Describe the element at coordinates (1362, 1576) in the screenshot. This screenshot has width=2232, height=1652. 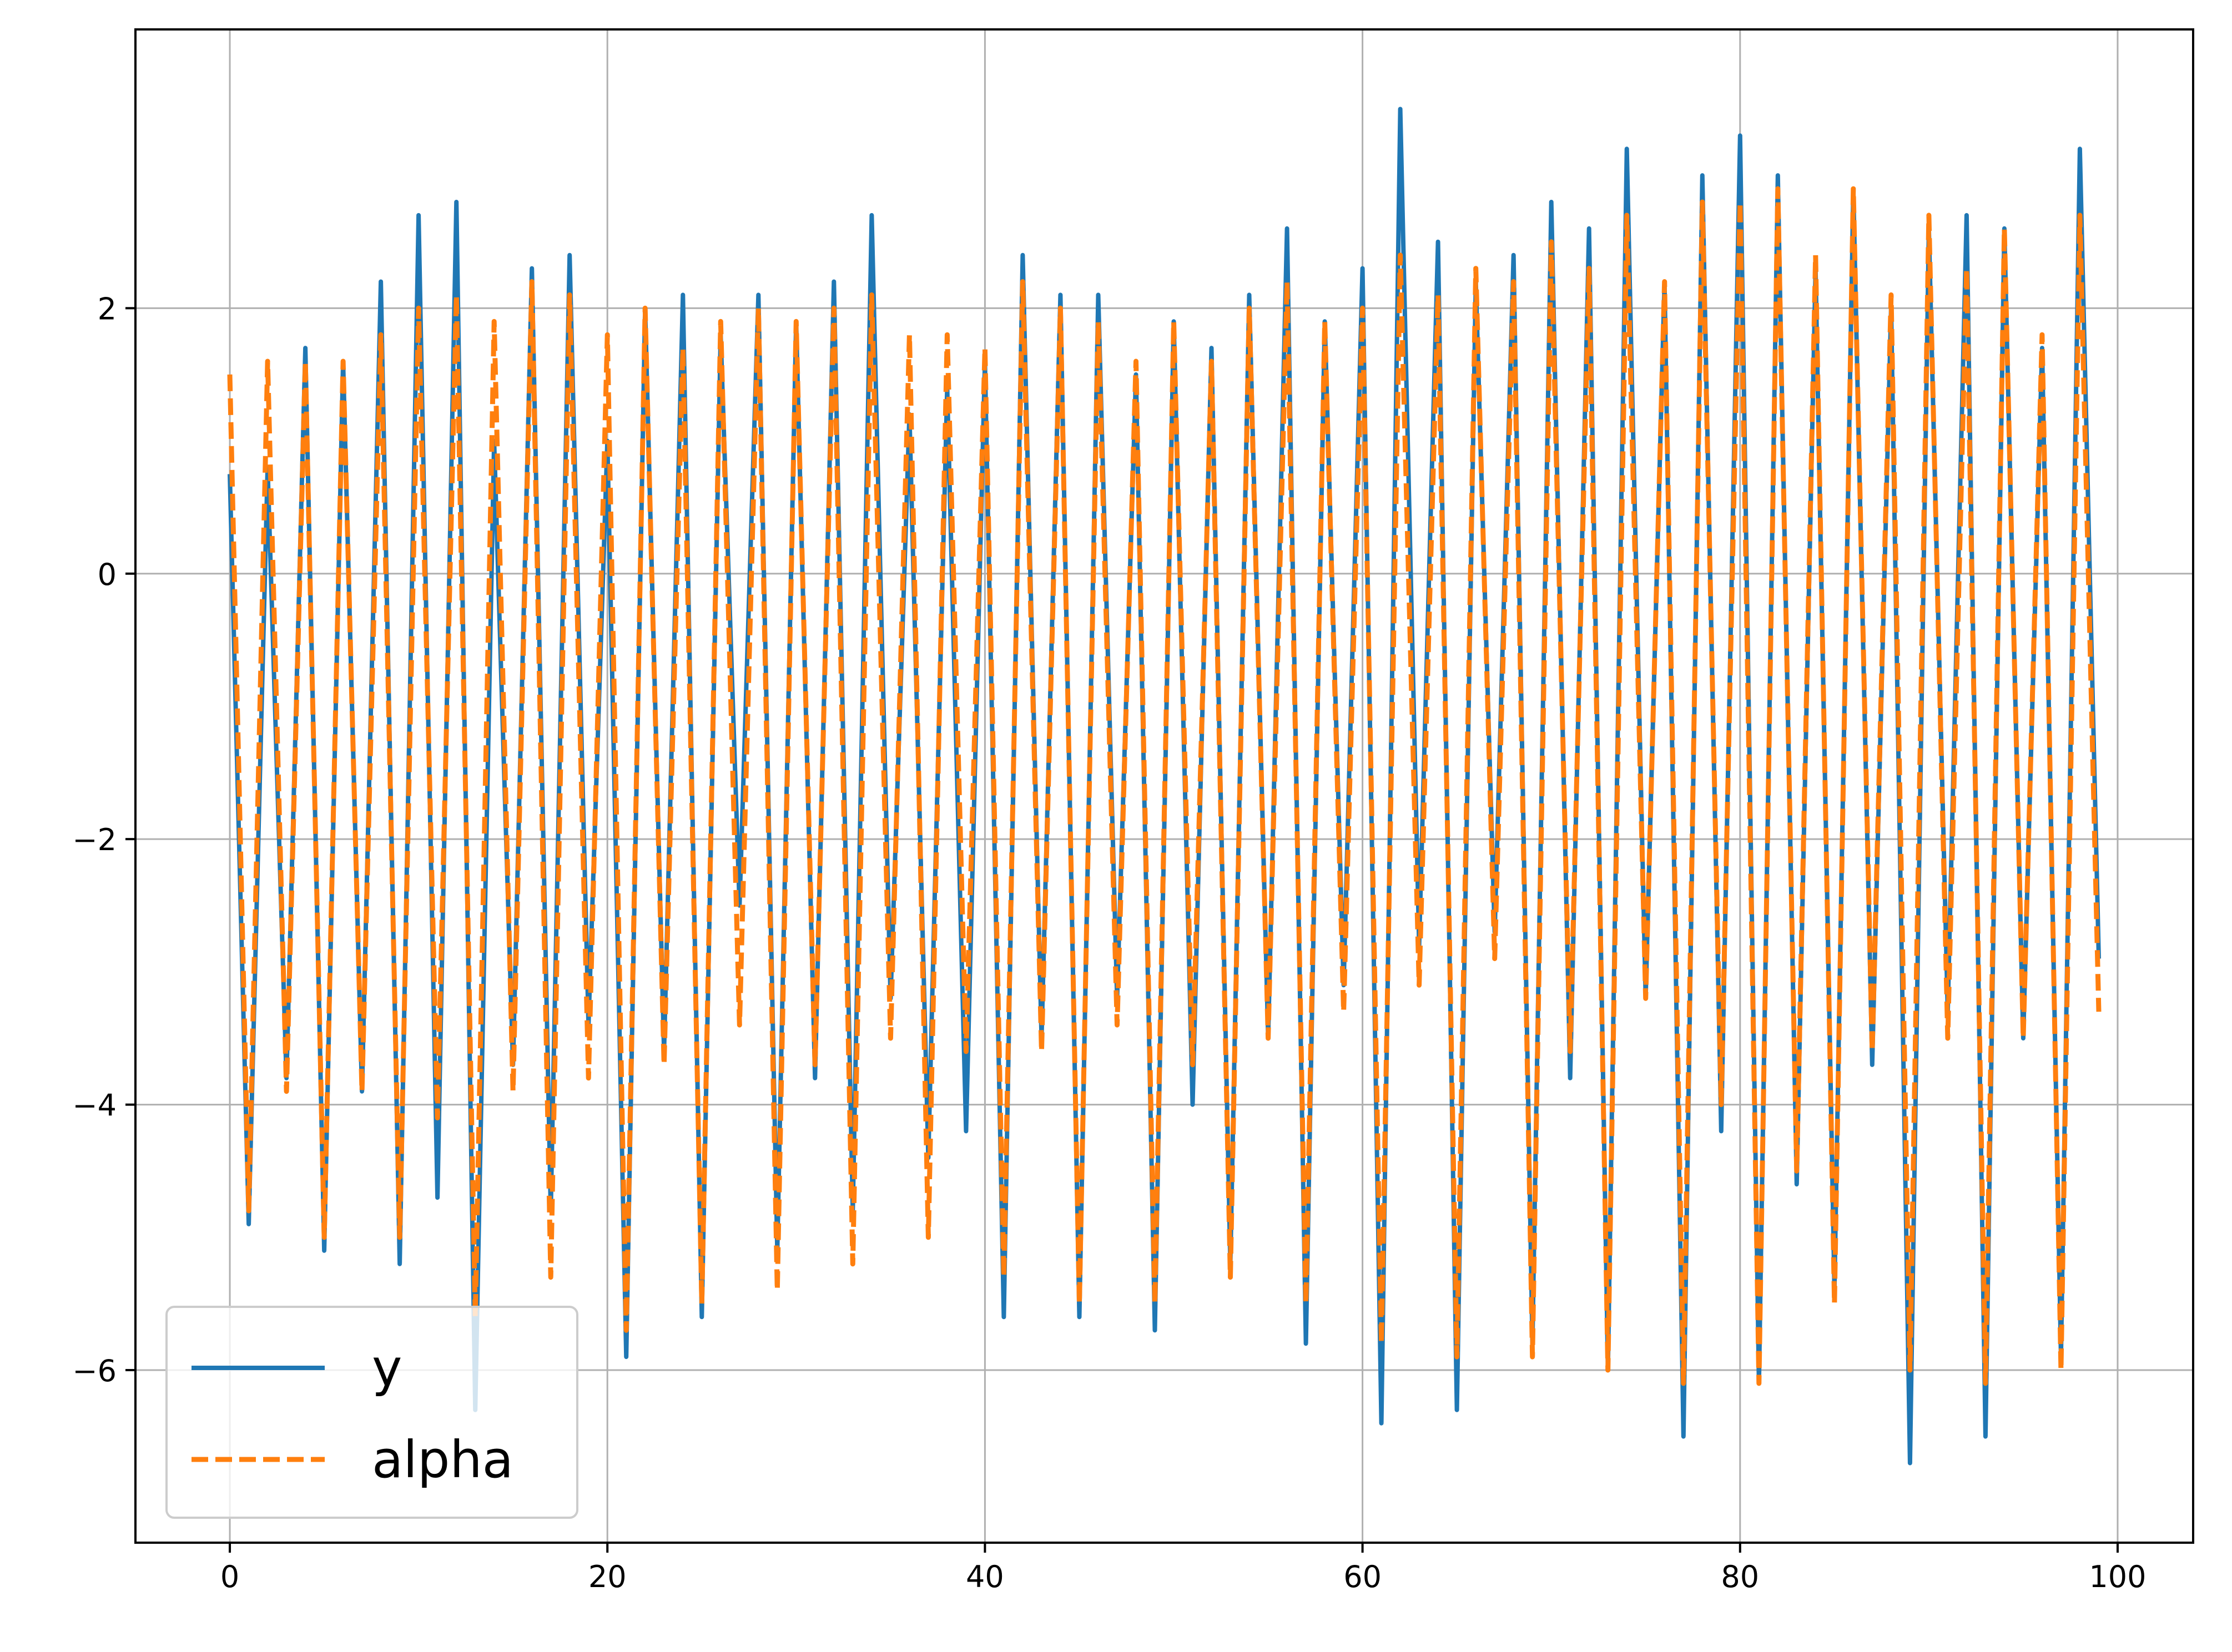
I see `x-tick-label: 60` at that location.